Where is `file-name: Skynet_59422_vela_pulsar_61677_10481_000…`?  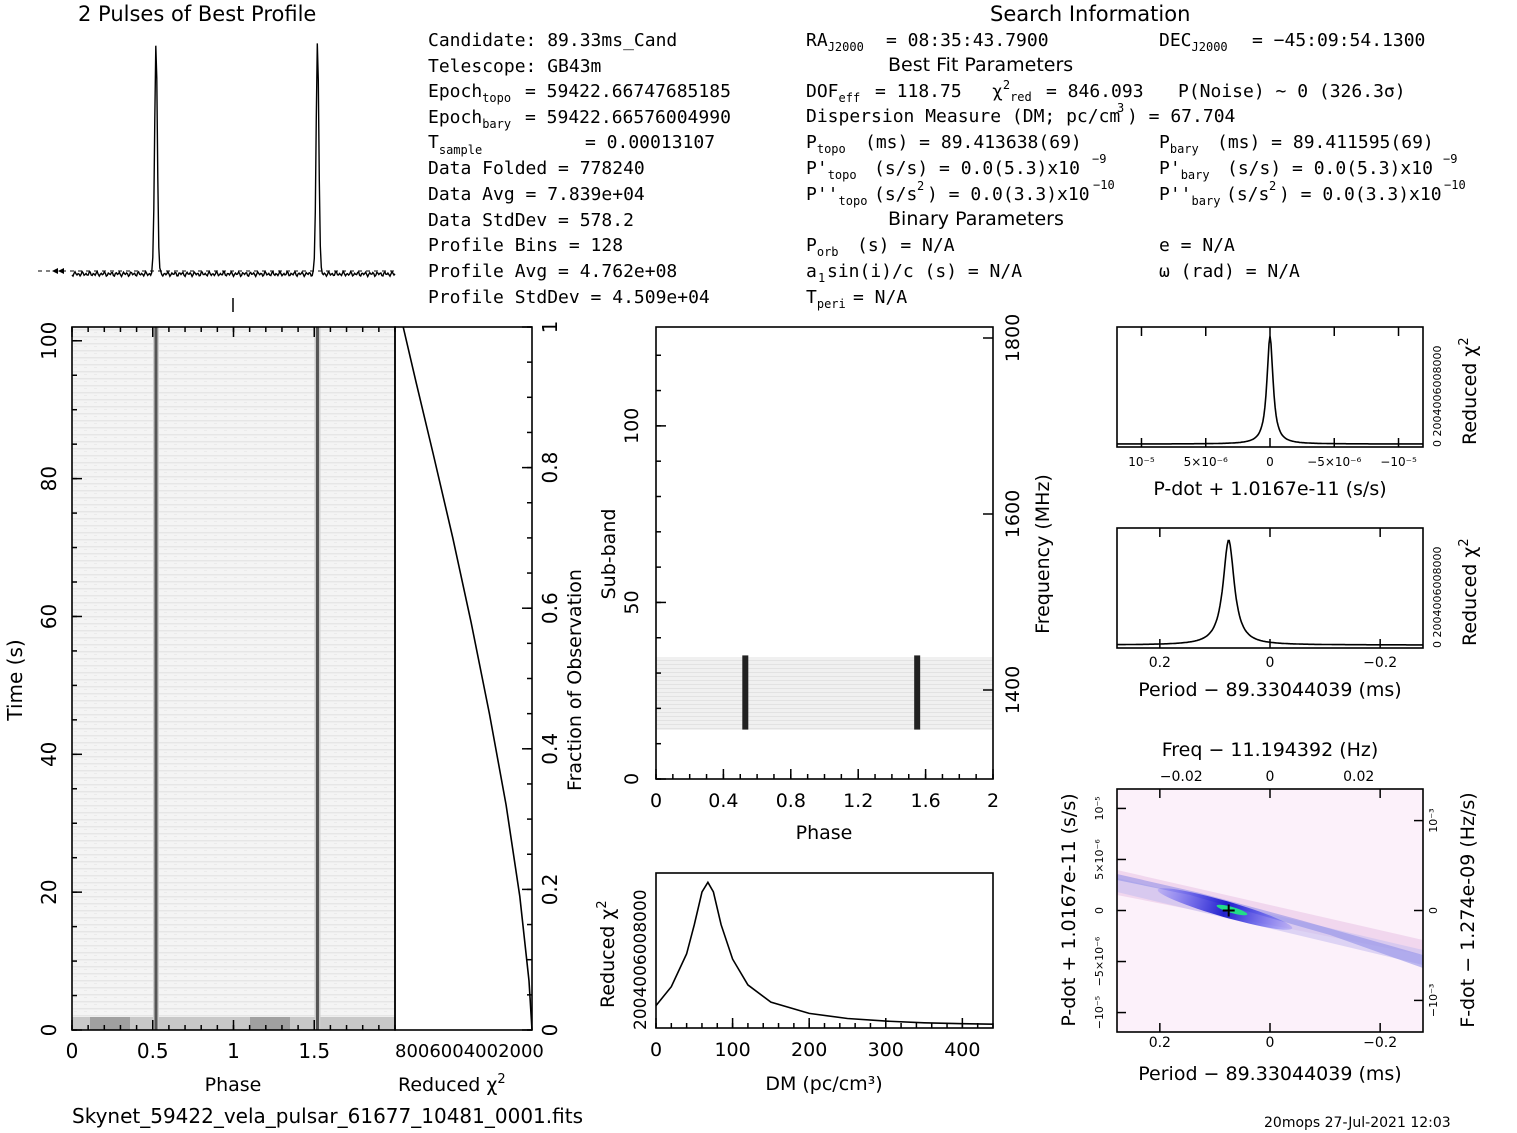 file-name: Skynet_59422_vela_pulsar_61677_10481_000… is located at coordinates (327, 1116).